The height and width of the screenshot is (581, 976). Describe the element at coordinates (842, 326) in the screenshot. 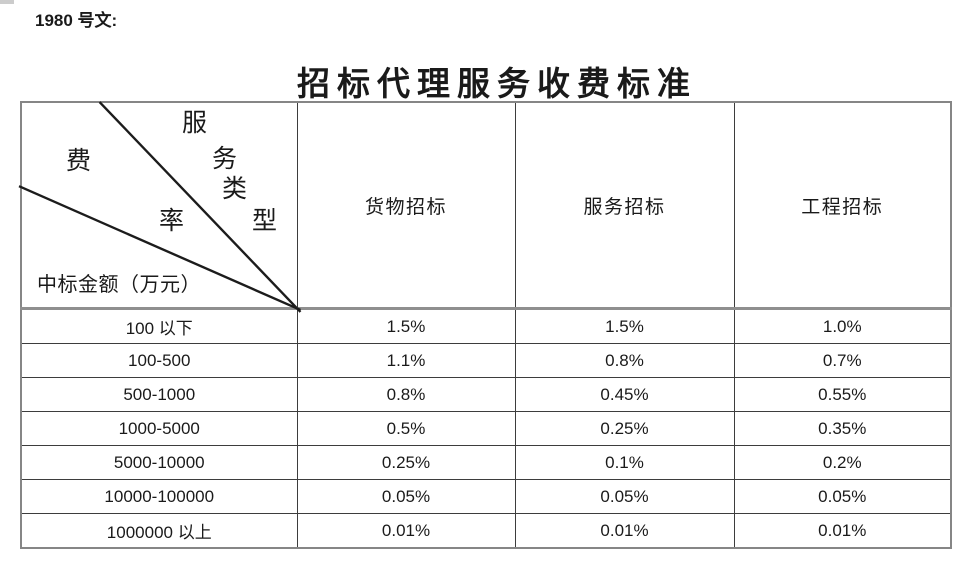

I see `rate-cell: 1.0%` at that location.